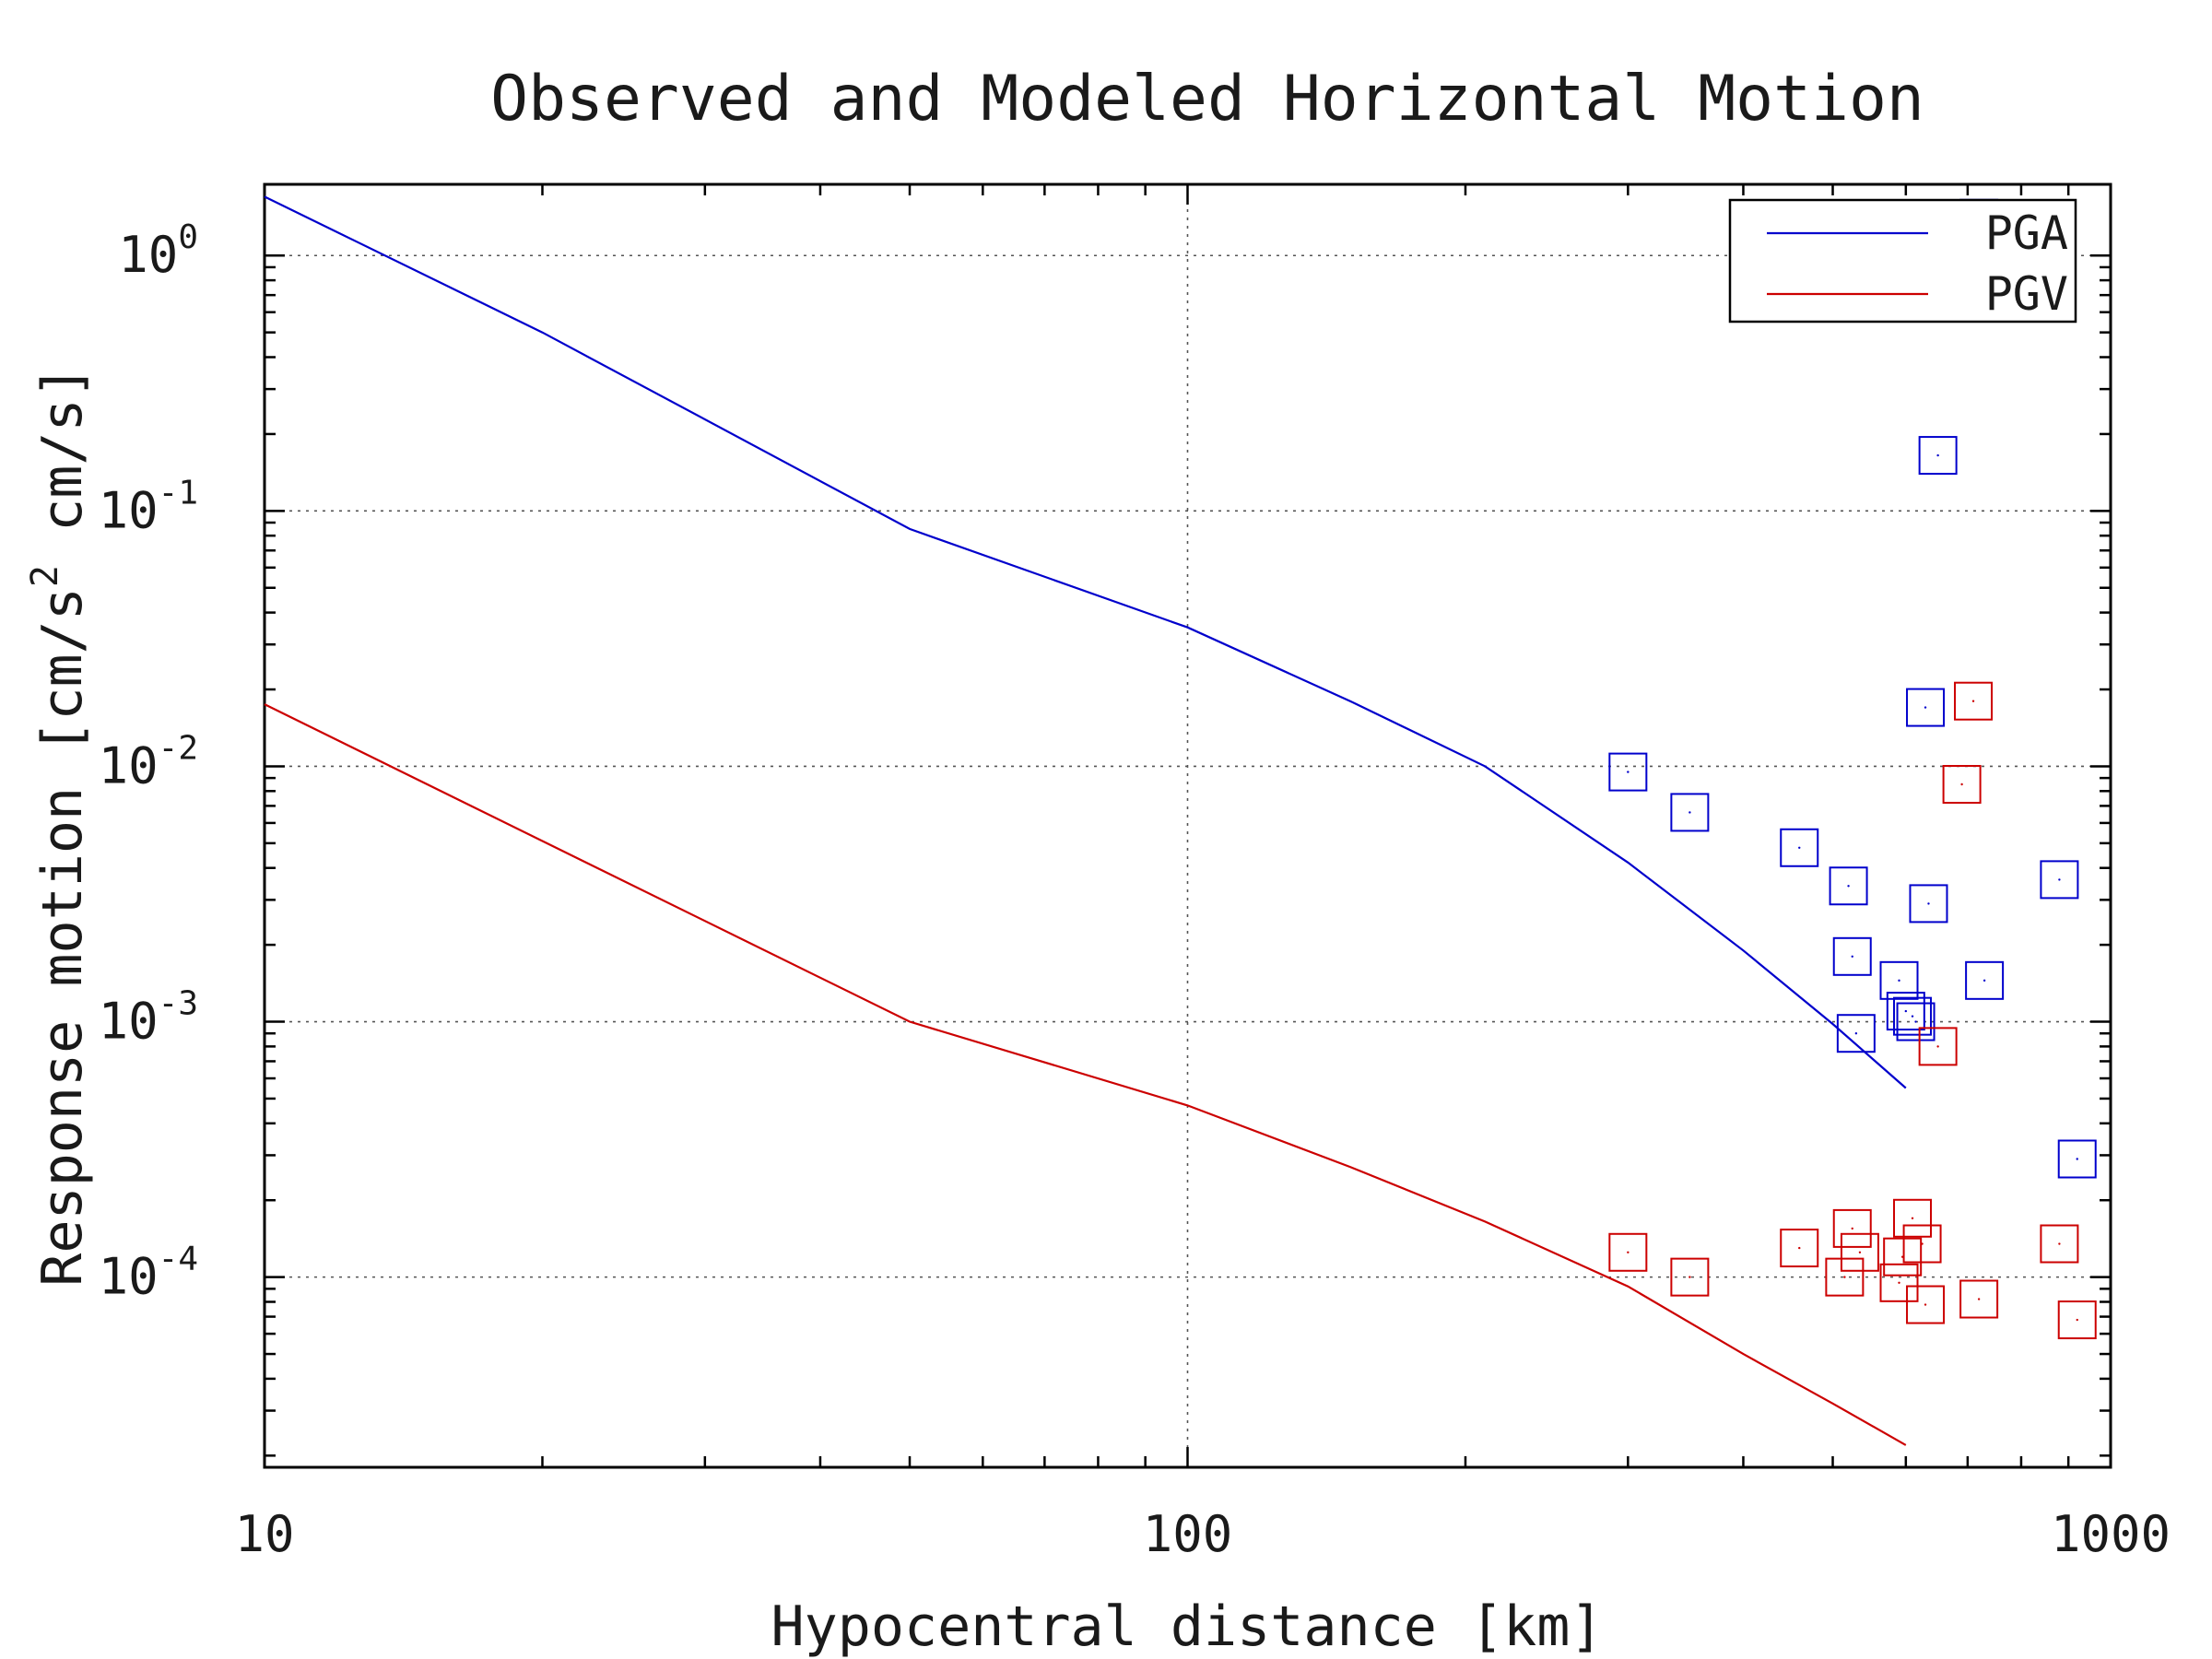 Image resolution: width=2212 pixels, height=1659 pixels. I want to click on legend-box, so click(1902, 261).